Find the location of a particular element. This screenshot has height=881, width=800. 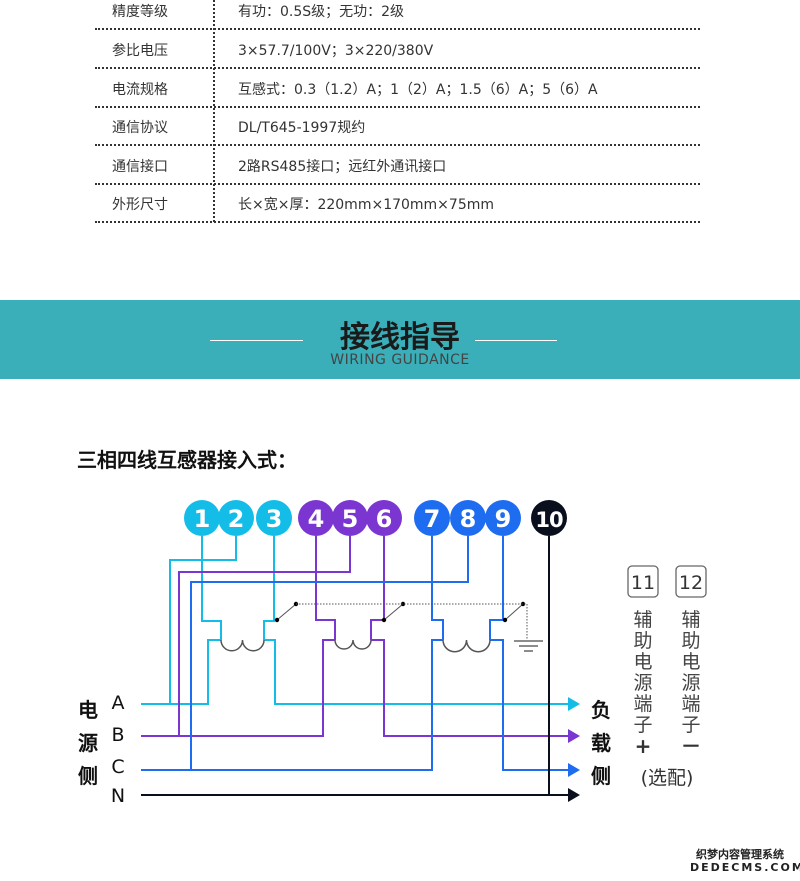

aux-terminal-box is located at coordinates (691, 581).